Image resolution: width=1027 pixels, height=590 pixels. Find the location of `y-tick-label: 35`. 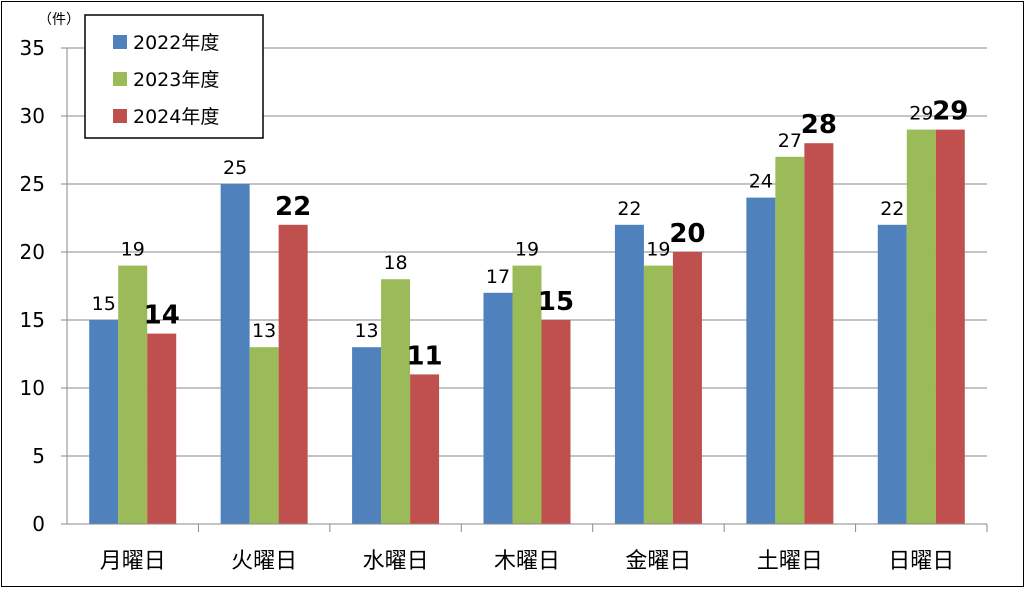

y-tick-label: 35 is located at coordinates (32, 48).